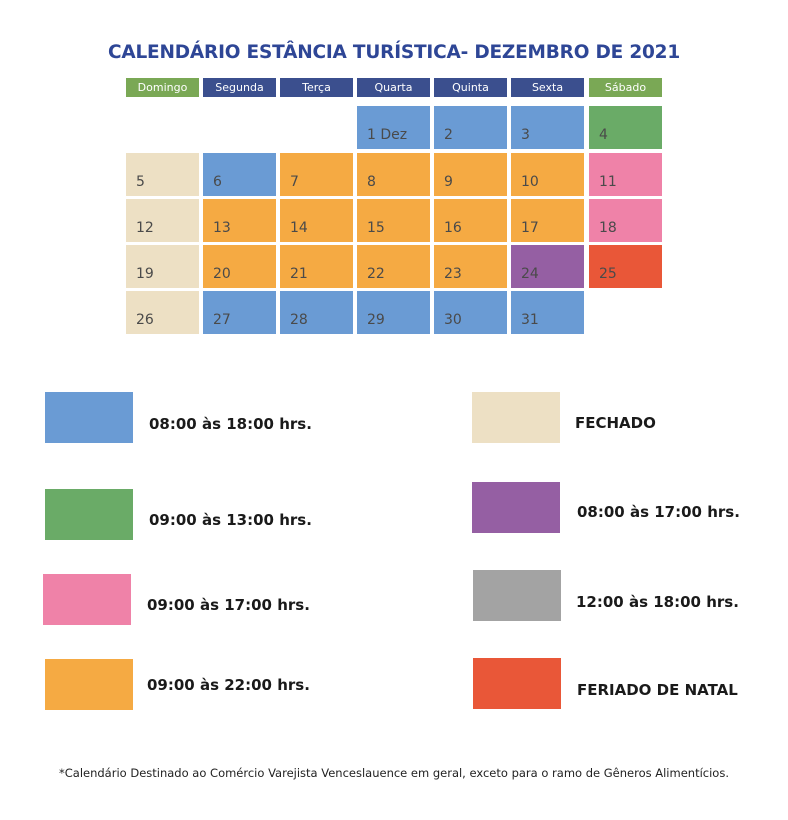 Image resolution: width=788 pixels, height=820 pixels. What do you see at coordinates (239, 174) in the screenshot?
I see `day-cell-6: 6` at bounding box center [239, 174].